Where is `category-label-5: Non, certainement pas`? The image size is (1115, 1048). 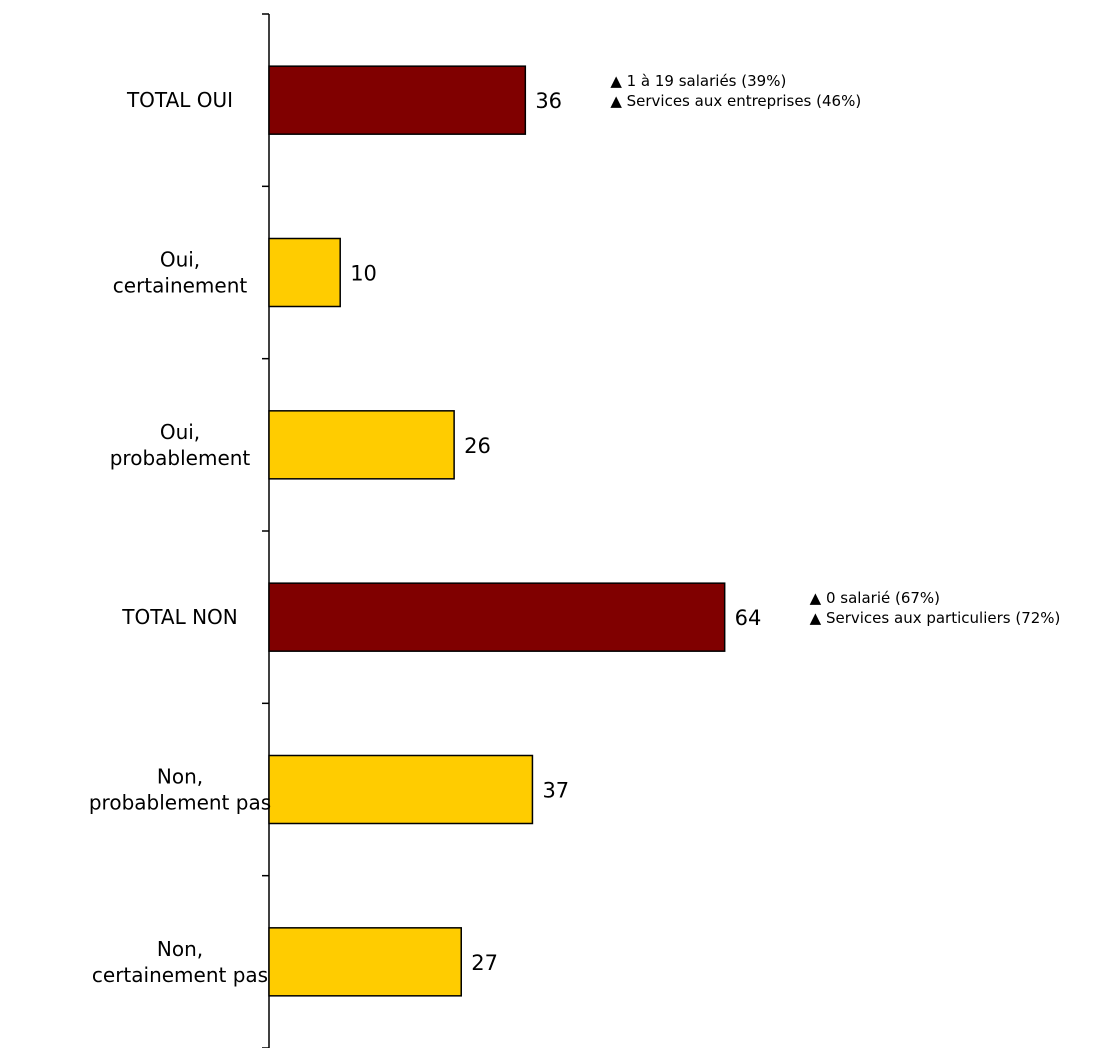
category-label-5: Non, certainement pas is located at coordinates (180, 962).